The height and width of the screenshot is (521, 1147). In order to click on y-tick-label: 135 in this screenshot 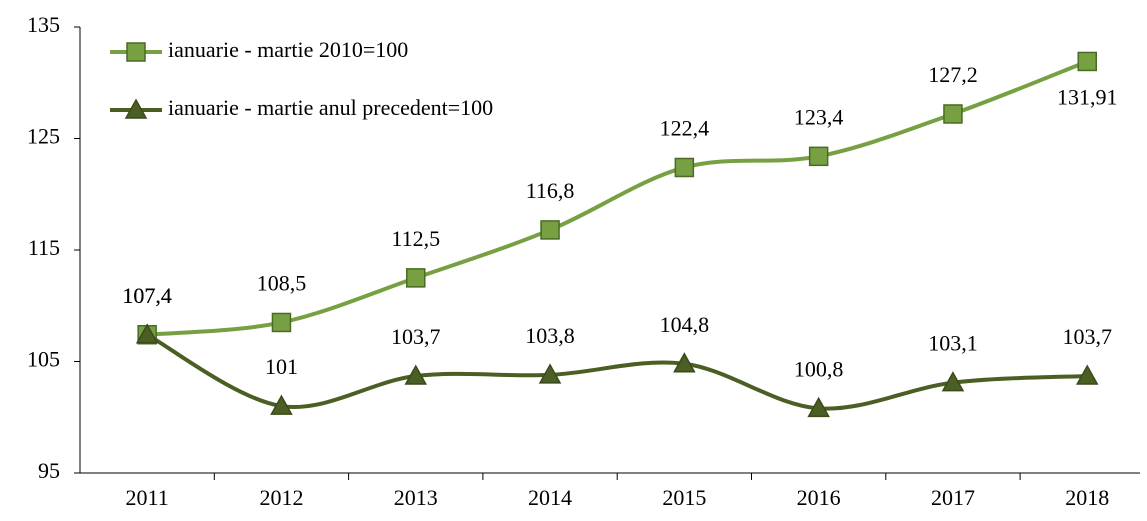, I will do `click(43, 24)`.